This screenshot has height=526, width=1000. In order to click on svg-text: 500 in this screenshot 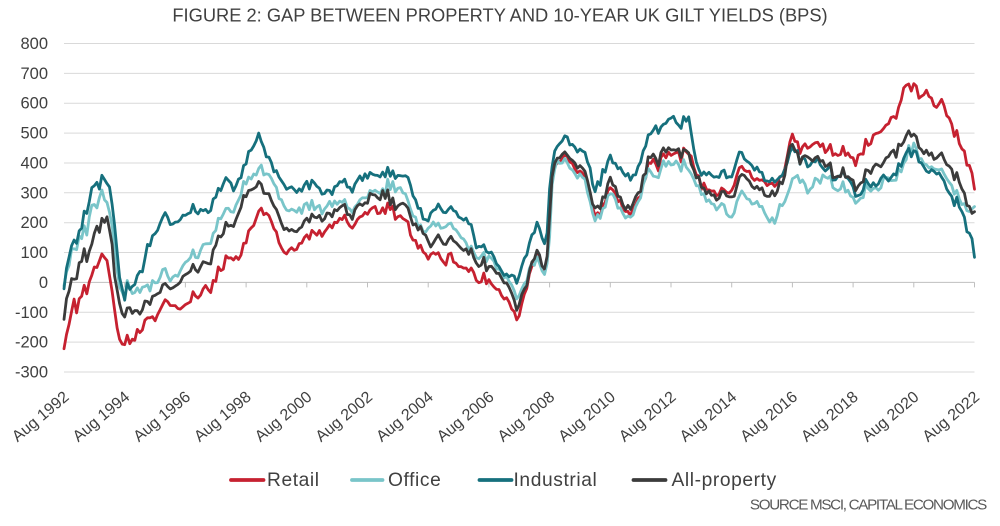, I will do `click(34, 134)`.